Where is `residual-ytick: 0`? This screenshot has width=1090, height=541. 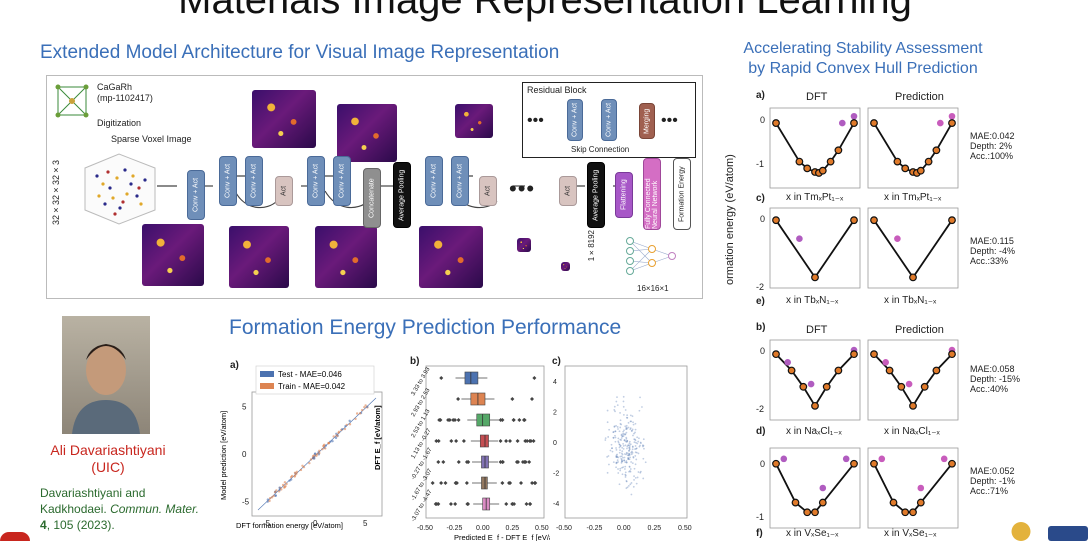 residual-ytick: 0 is located at coordinates (555, 443).